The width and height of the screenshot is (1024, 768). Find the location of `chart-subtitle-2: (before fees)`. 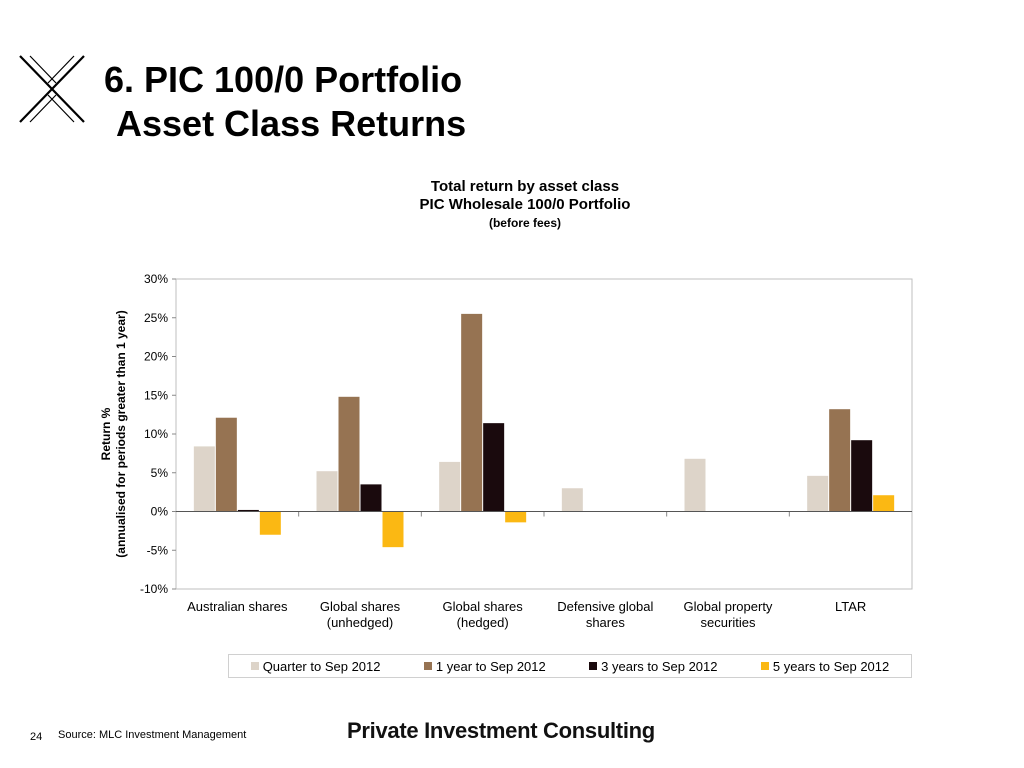

chart-subtitle-2: (before fees) is located at coordinates (525, 223).